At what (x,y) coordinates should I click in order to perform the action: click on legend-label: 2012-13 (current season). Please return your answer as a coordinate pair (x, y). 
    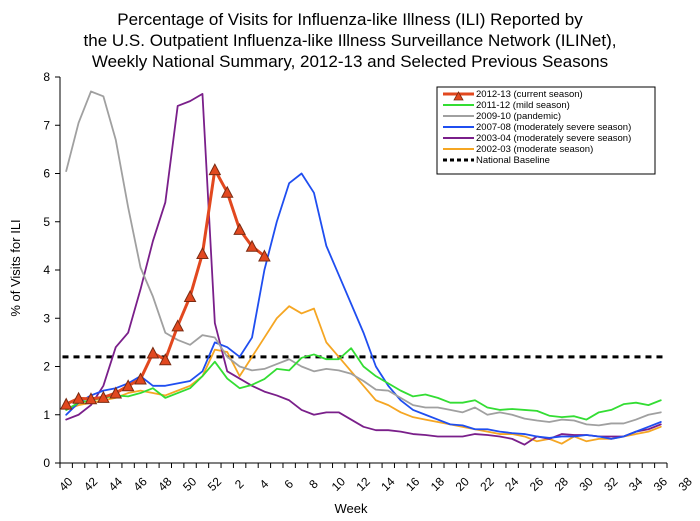
    Looking at the image, I should click on (529, 94).